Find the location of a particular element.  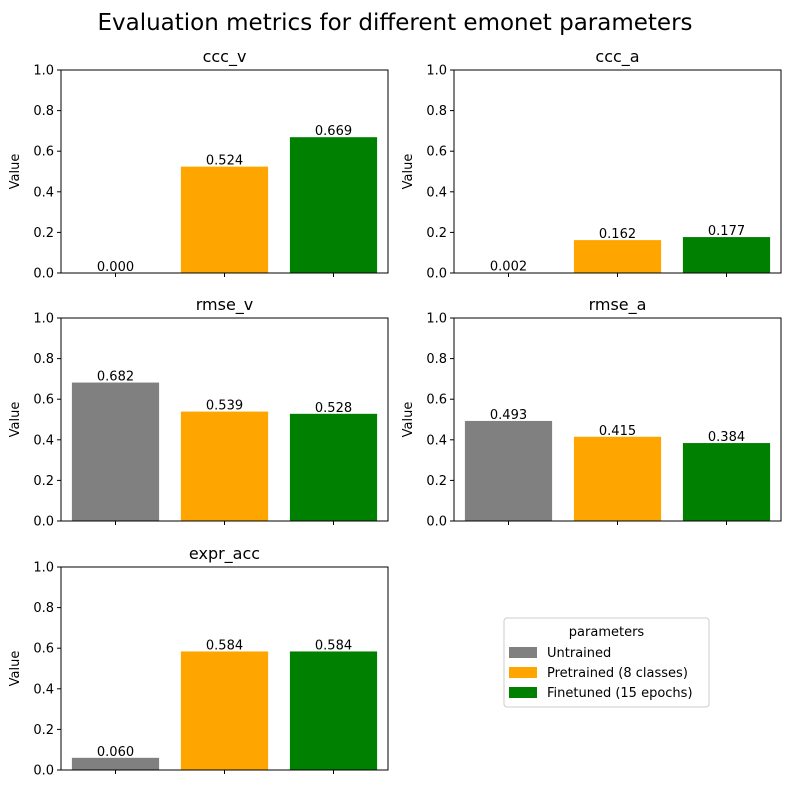

bar-value-label: 0.384 is located at coordinates (726, 437).